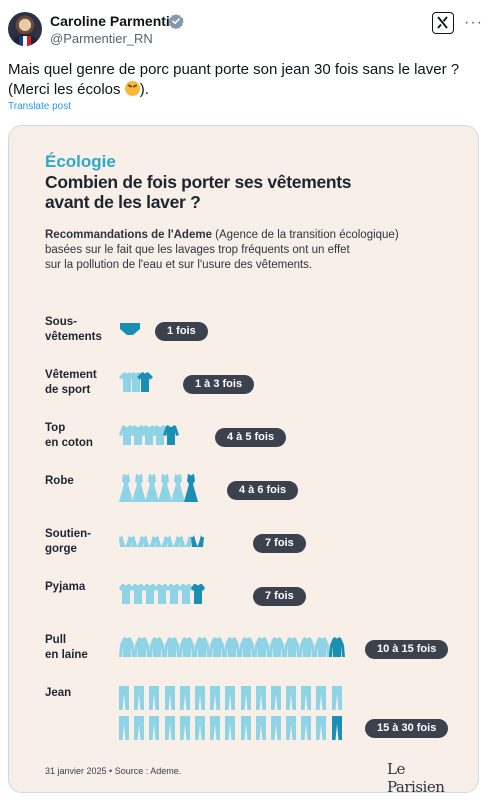 The height and width of the screenshot is (802, 491). I want to click on more-options-icon: ···, so click(473, 22).